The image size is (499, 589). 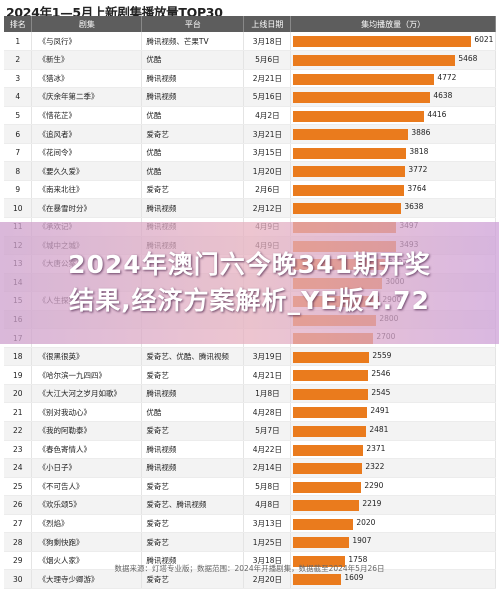 I want to click on show-name-cell: 《烟火人家》, so click(x=87, y=561).